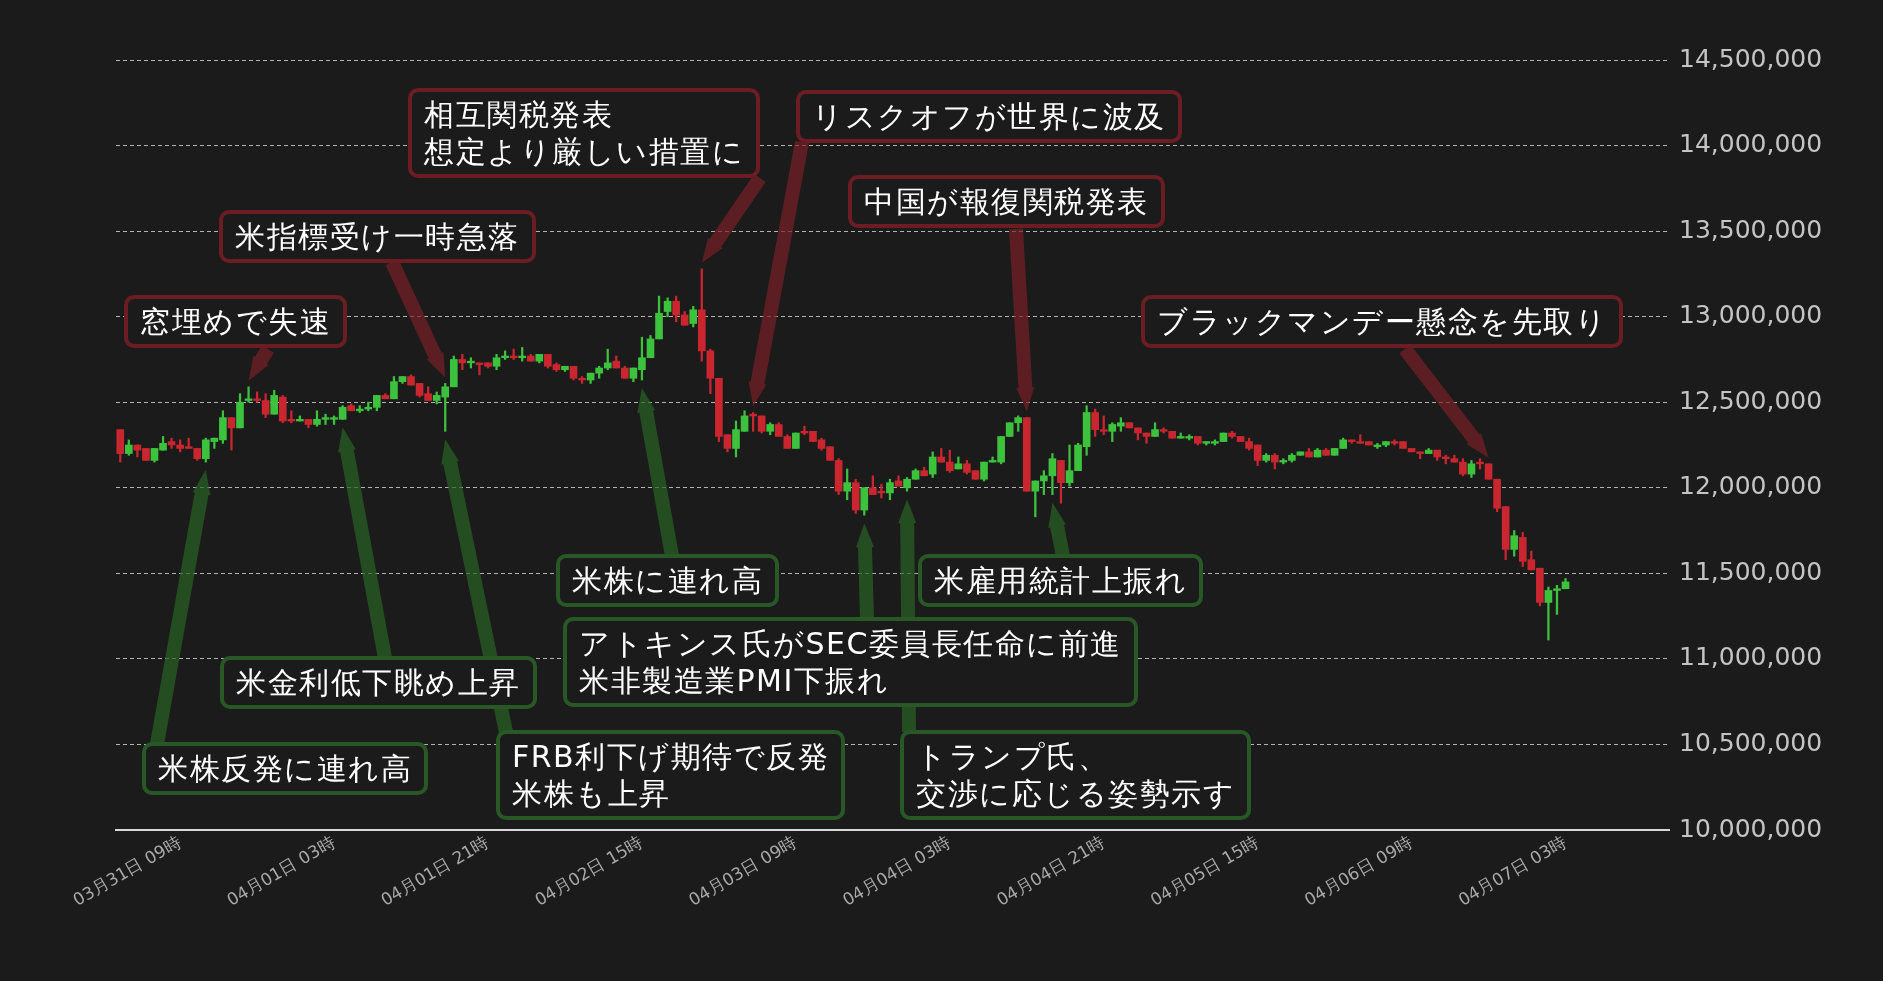 The image size is (1883, 981). Describe the element at coordinates (1751, 486) in the screenshot. I see `y-tick-label: 12,000,000` at that location.